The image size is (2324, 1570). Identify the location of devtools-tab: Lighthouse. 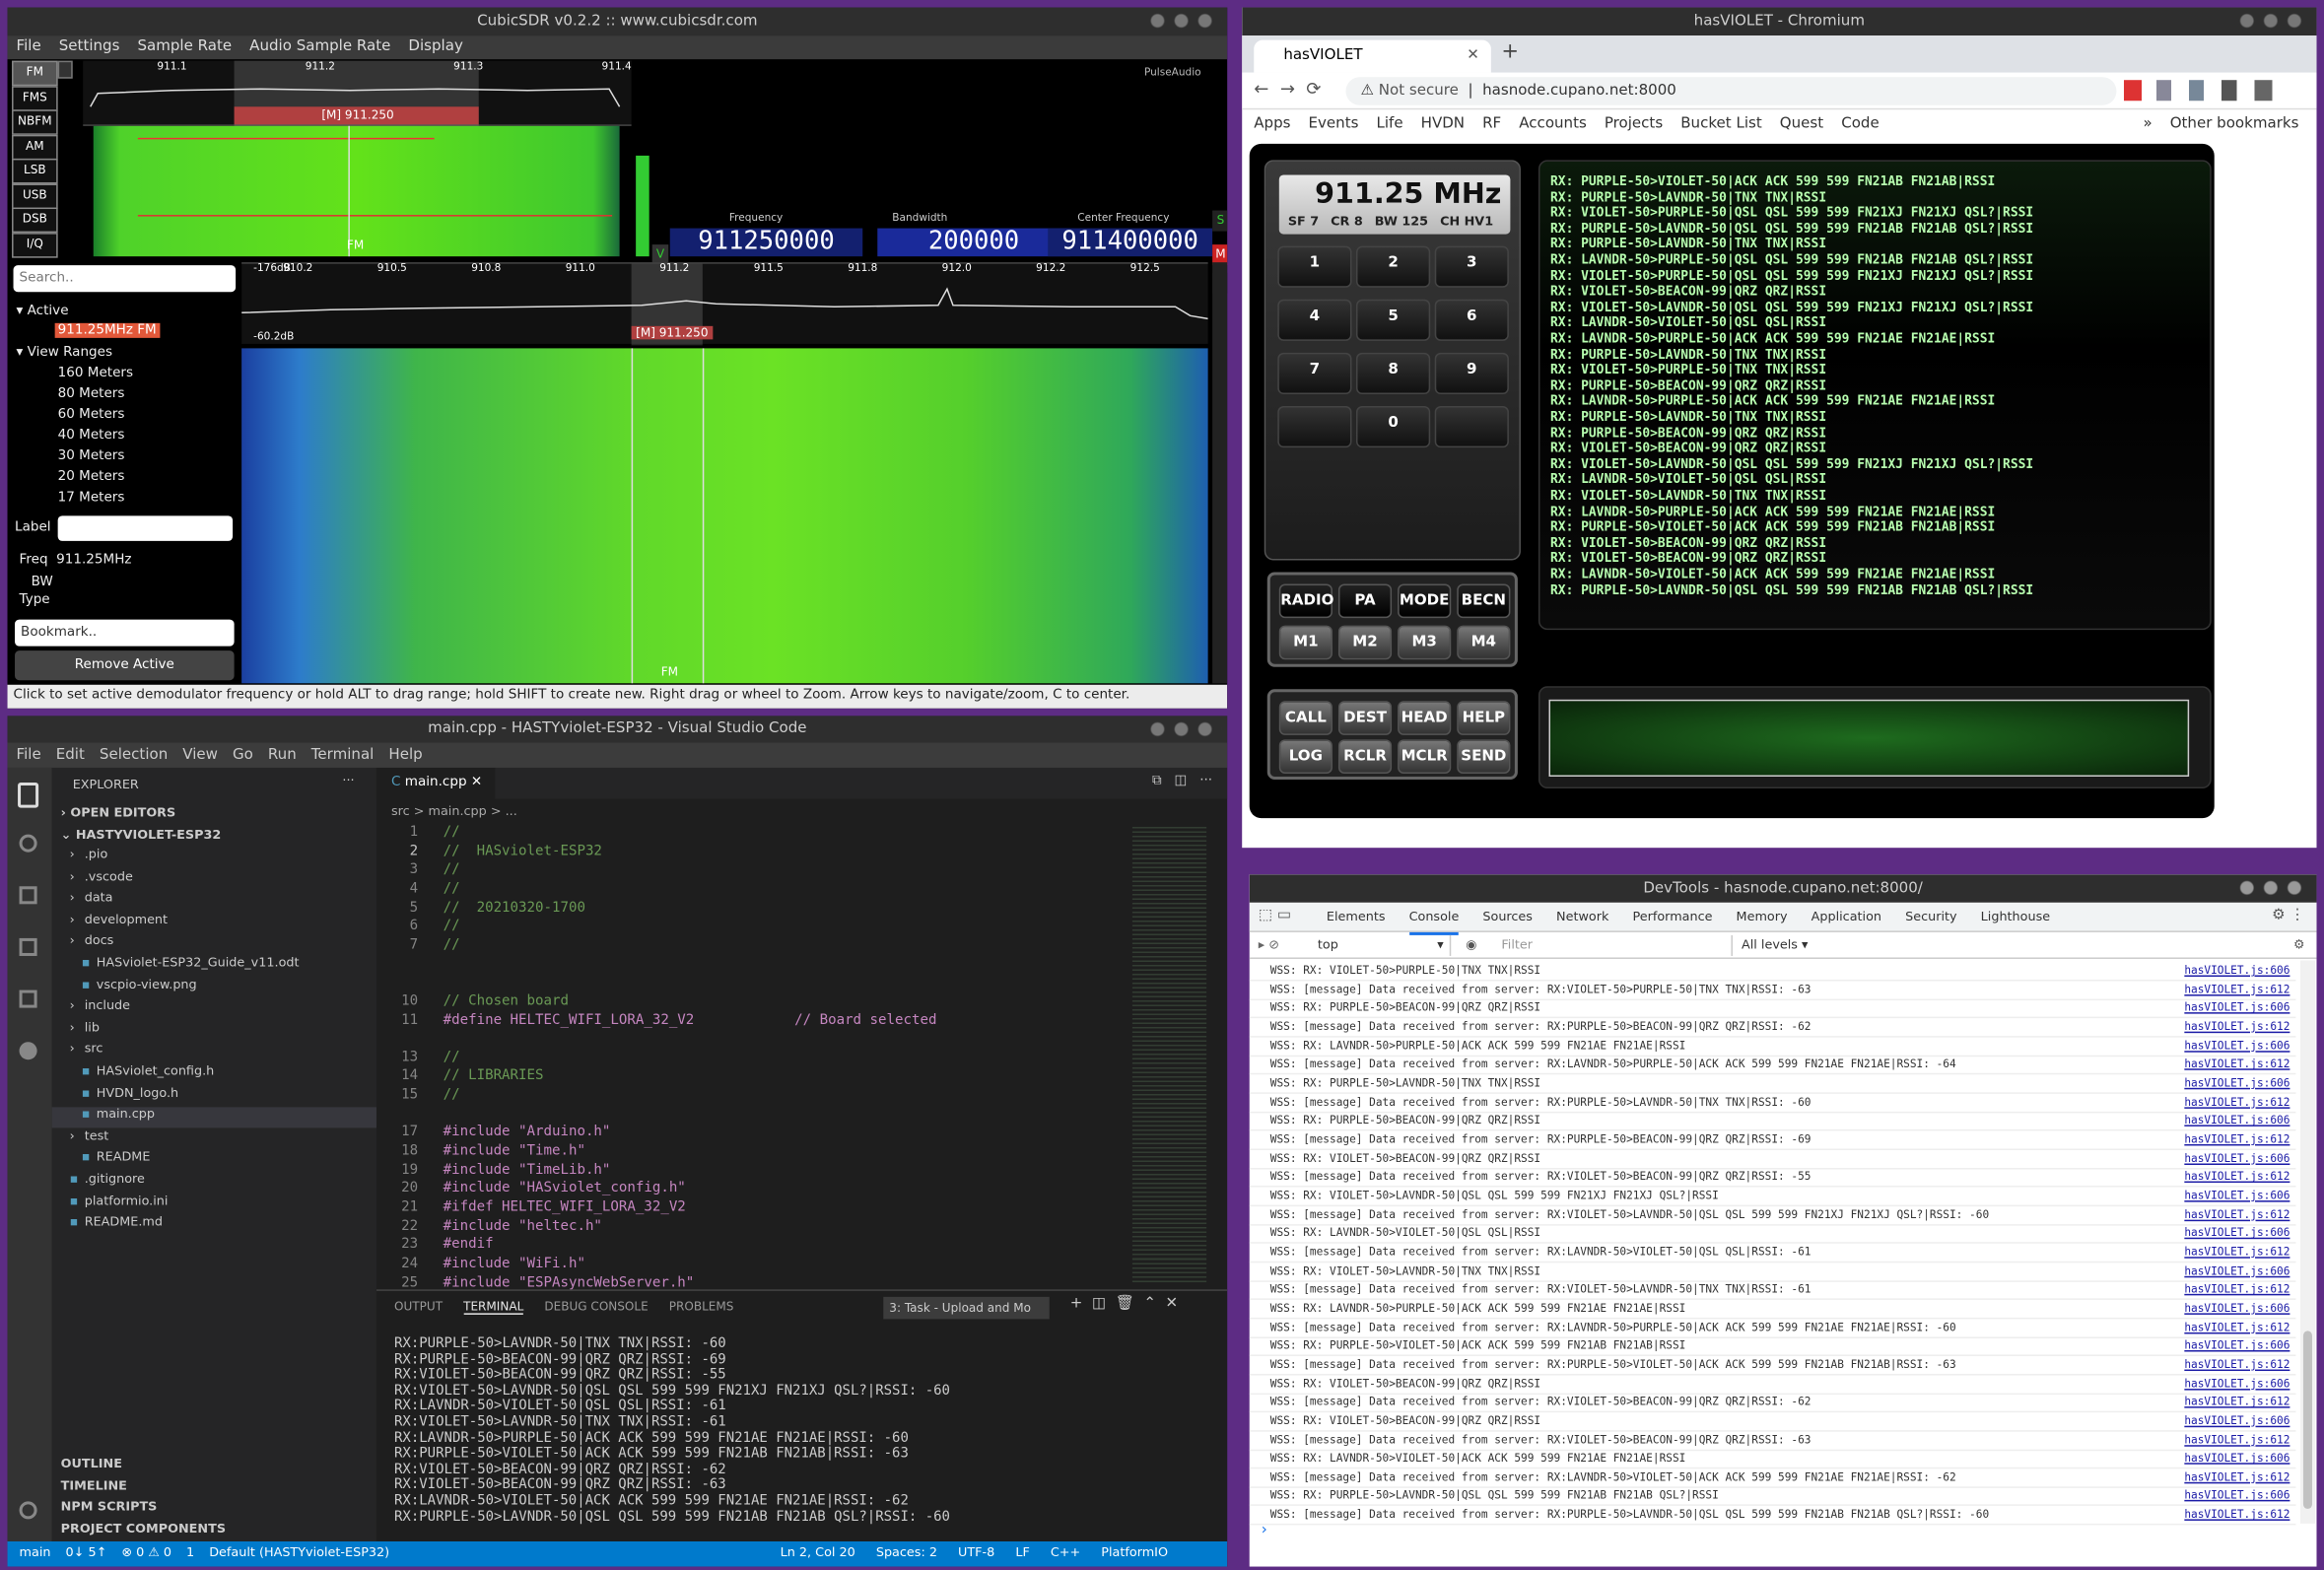
(2016, 917).